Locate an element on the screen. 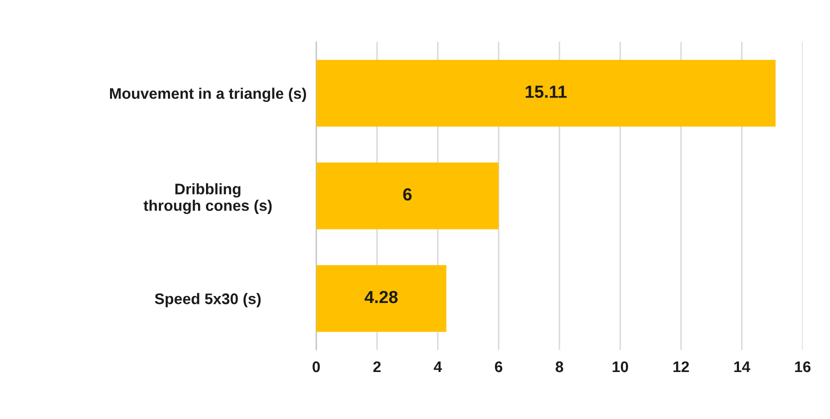 This screenshot has height=419, width=830. y-tick-label: Speed 5x30 (s) is located at coordinates (207, 300).